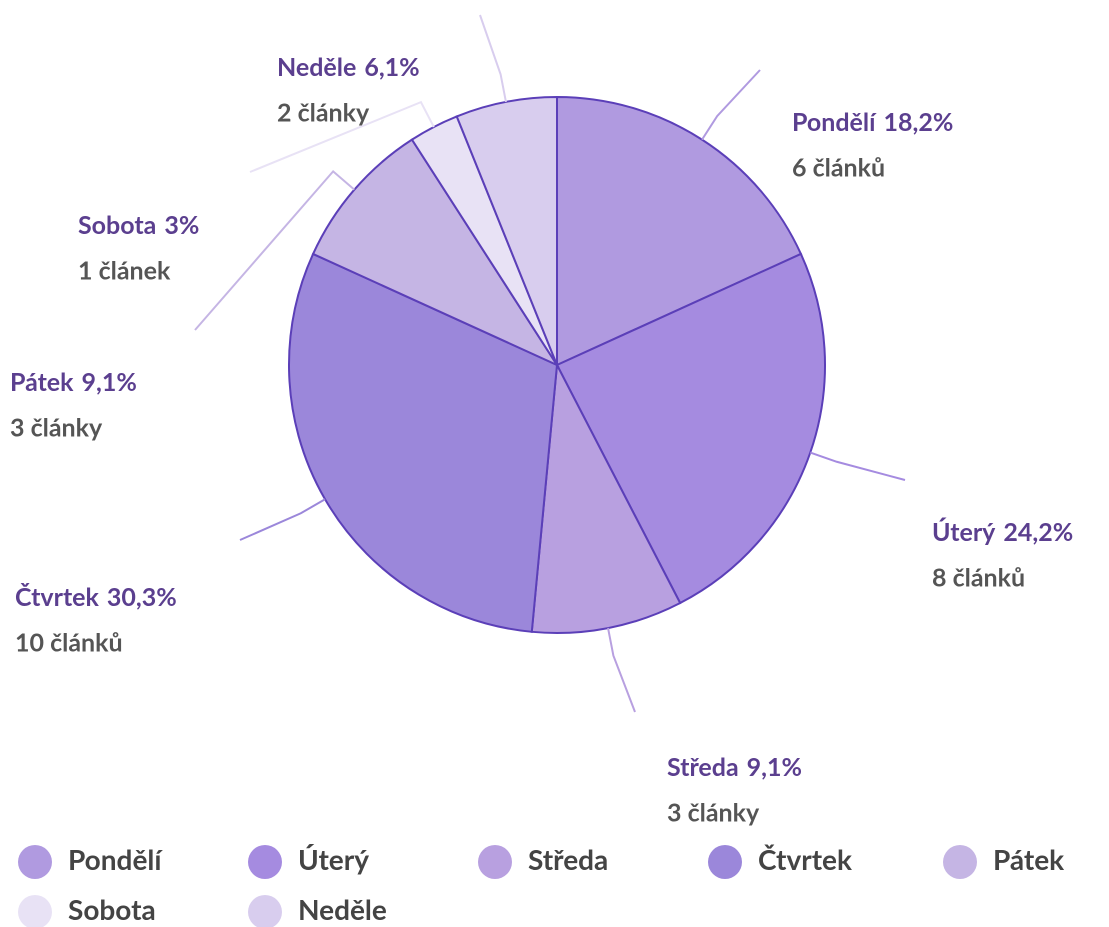 Image resolution: width=1109 pixels, height=927 pixels. Describe the element at coordinates (42, 382) in the screenshot. I see `slice-name: Pátek` at that location.